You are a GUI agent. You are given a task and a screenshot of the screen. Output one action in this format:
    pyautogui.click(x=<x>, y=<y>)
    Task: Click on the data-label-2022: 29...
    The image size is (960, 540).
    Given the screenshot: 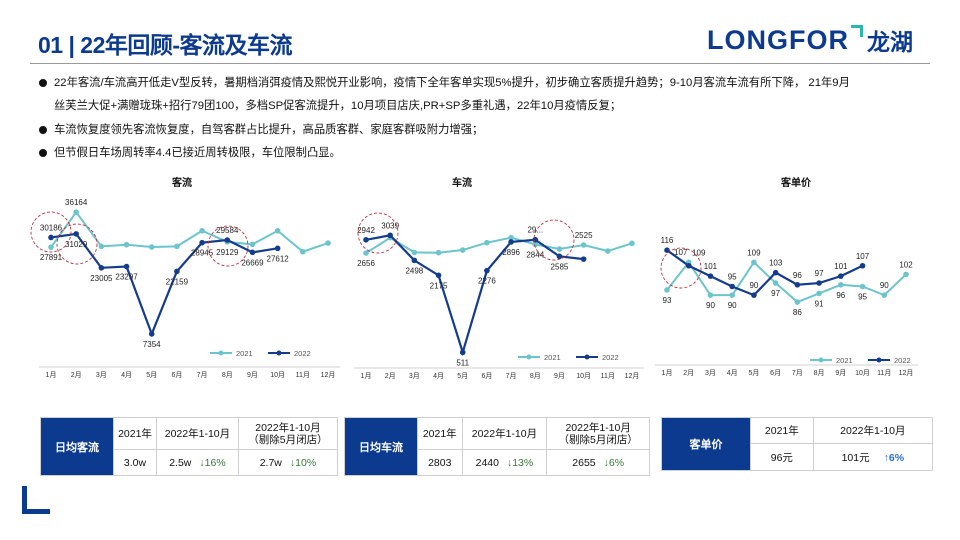 What is the action you would take?
    pyautogui.click(x=535, y=230)
    